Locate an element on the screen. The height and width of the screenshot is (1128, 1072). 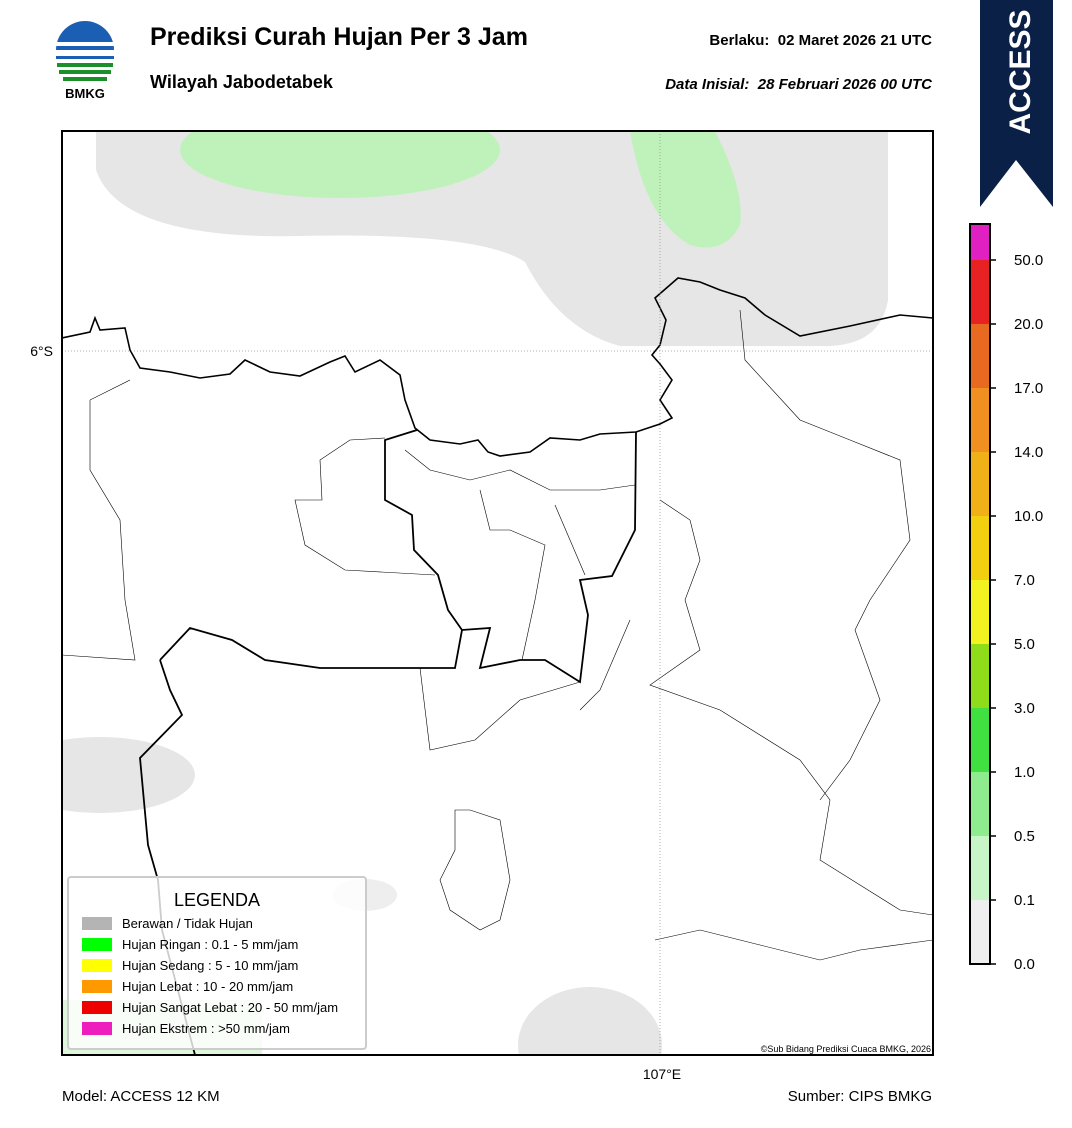
valid-time: Berlaku: 02 Maret 2026 21 UTC is located at coordinates (820, 40).